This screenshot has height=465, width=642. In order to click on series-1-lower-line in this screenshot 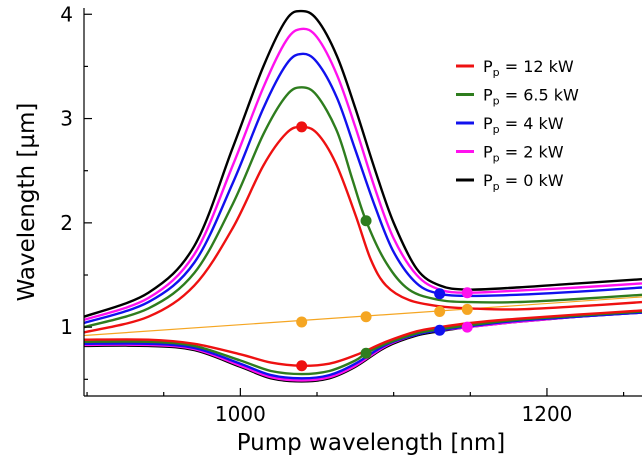, I will do `click(363, 343)`.